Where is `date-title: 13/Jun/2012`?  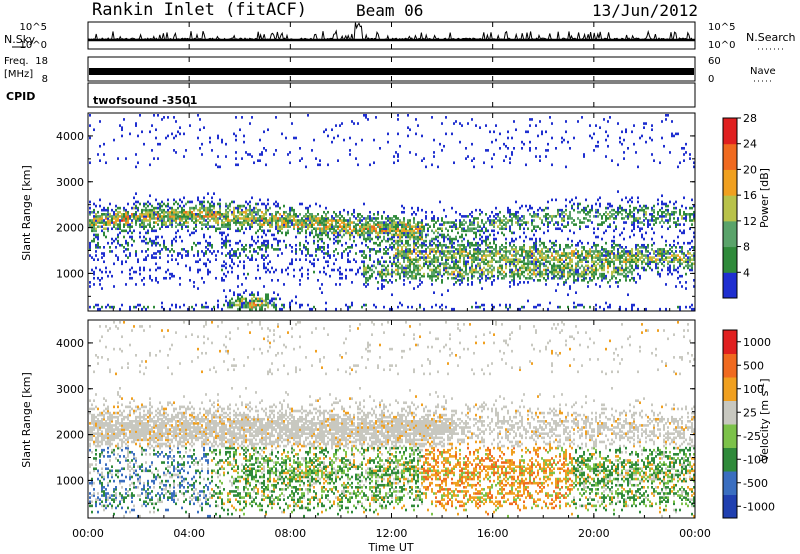 date-title: 13/Jun/2012 is located at coordinates (645, 10).